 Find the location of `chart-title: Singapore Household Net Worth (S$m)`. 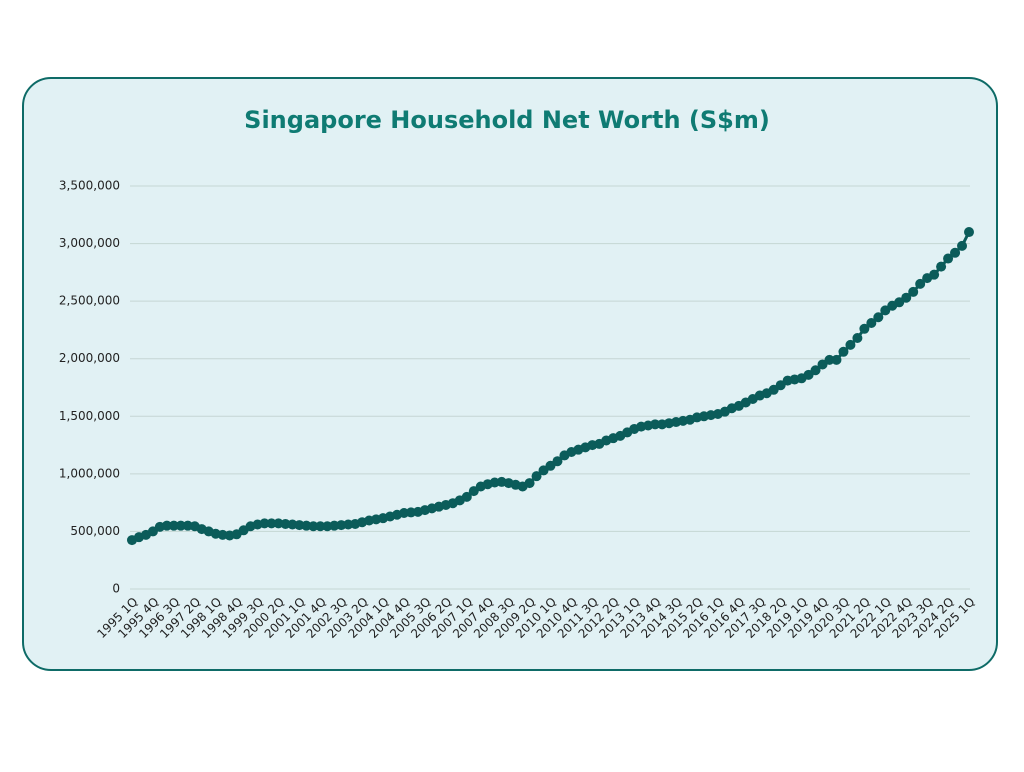

chart-title: Singapore Household Net Worth (S$m) is located at coordinates (507, 120).